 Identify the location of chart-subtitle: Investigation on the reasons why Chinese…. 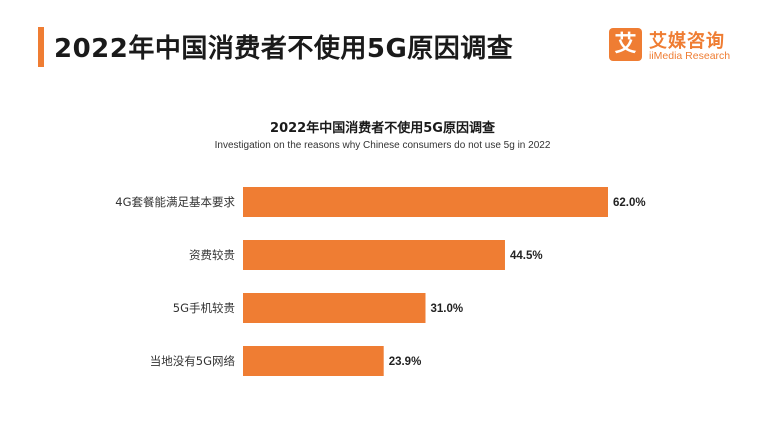
(382, 145).